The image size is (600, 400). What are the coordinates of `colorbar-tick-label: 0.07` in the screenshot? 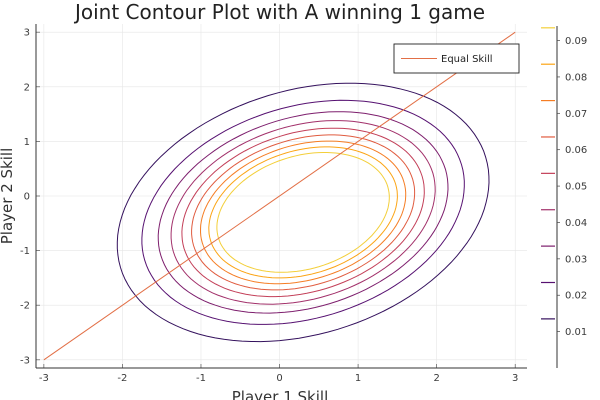 It's located at (576, 114).